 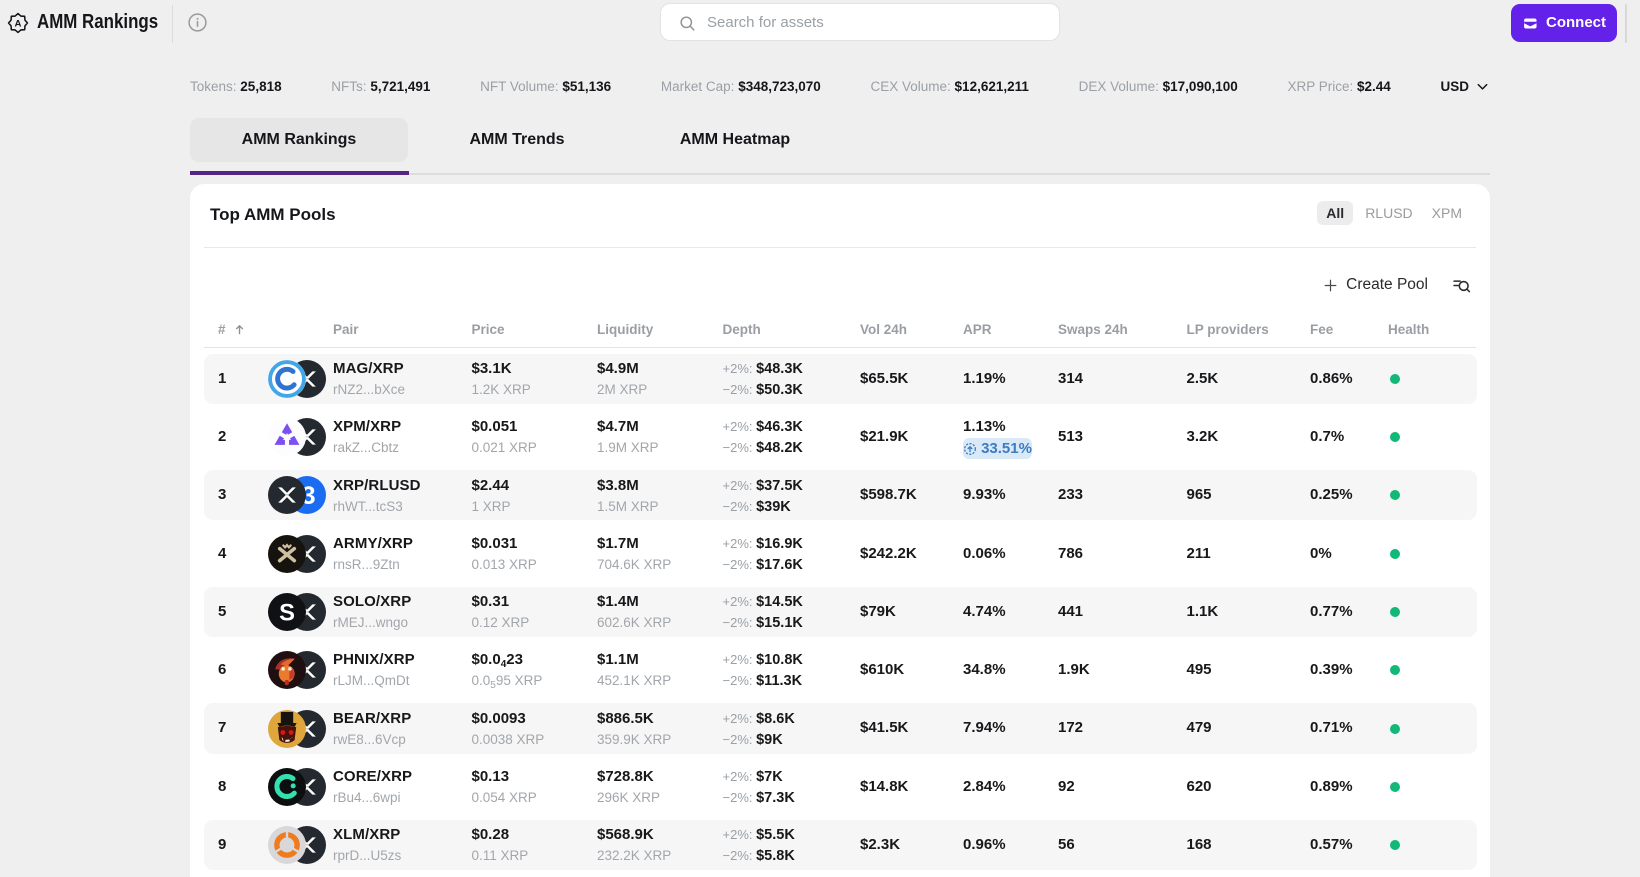 I want to click on svg-text: A, so click(x=18, y=24).